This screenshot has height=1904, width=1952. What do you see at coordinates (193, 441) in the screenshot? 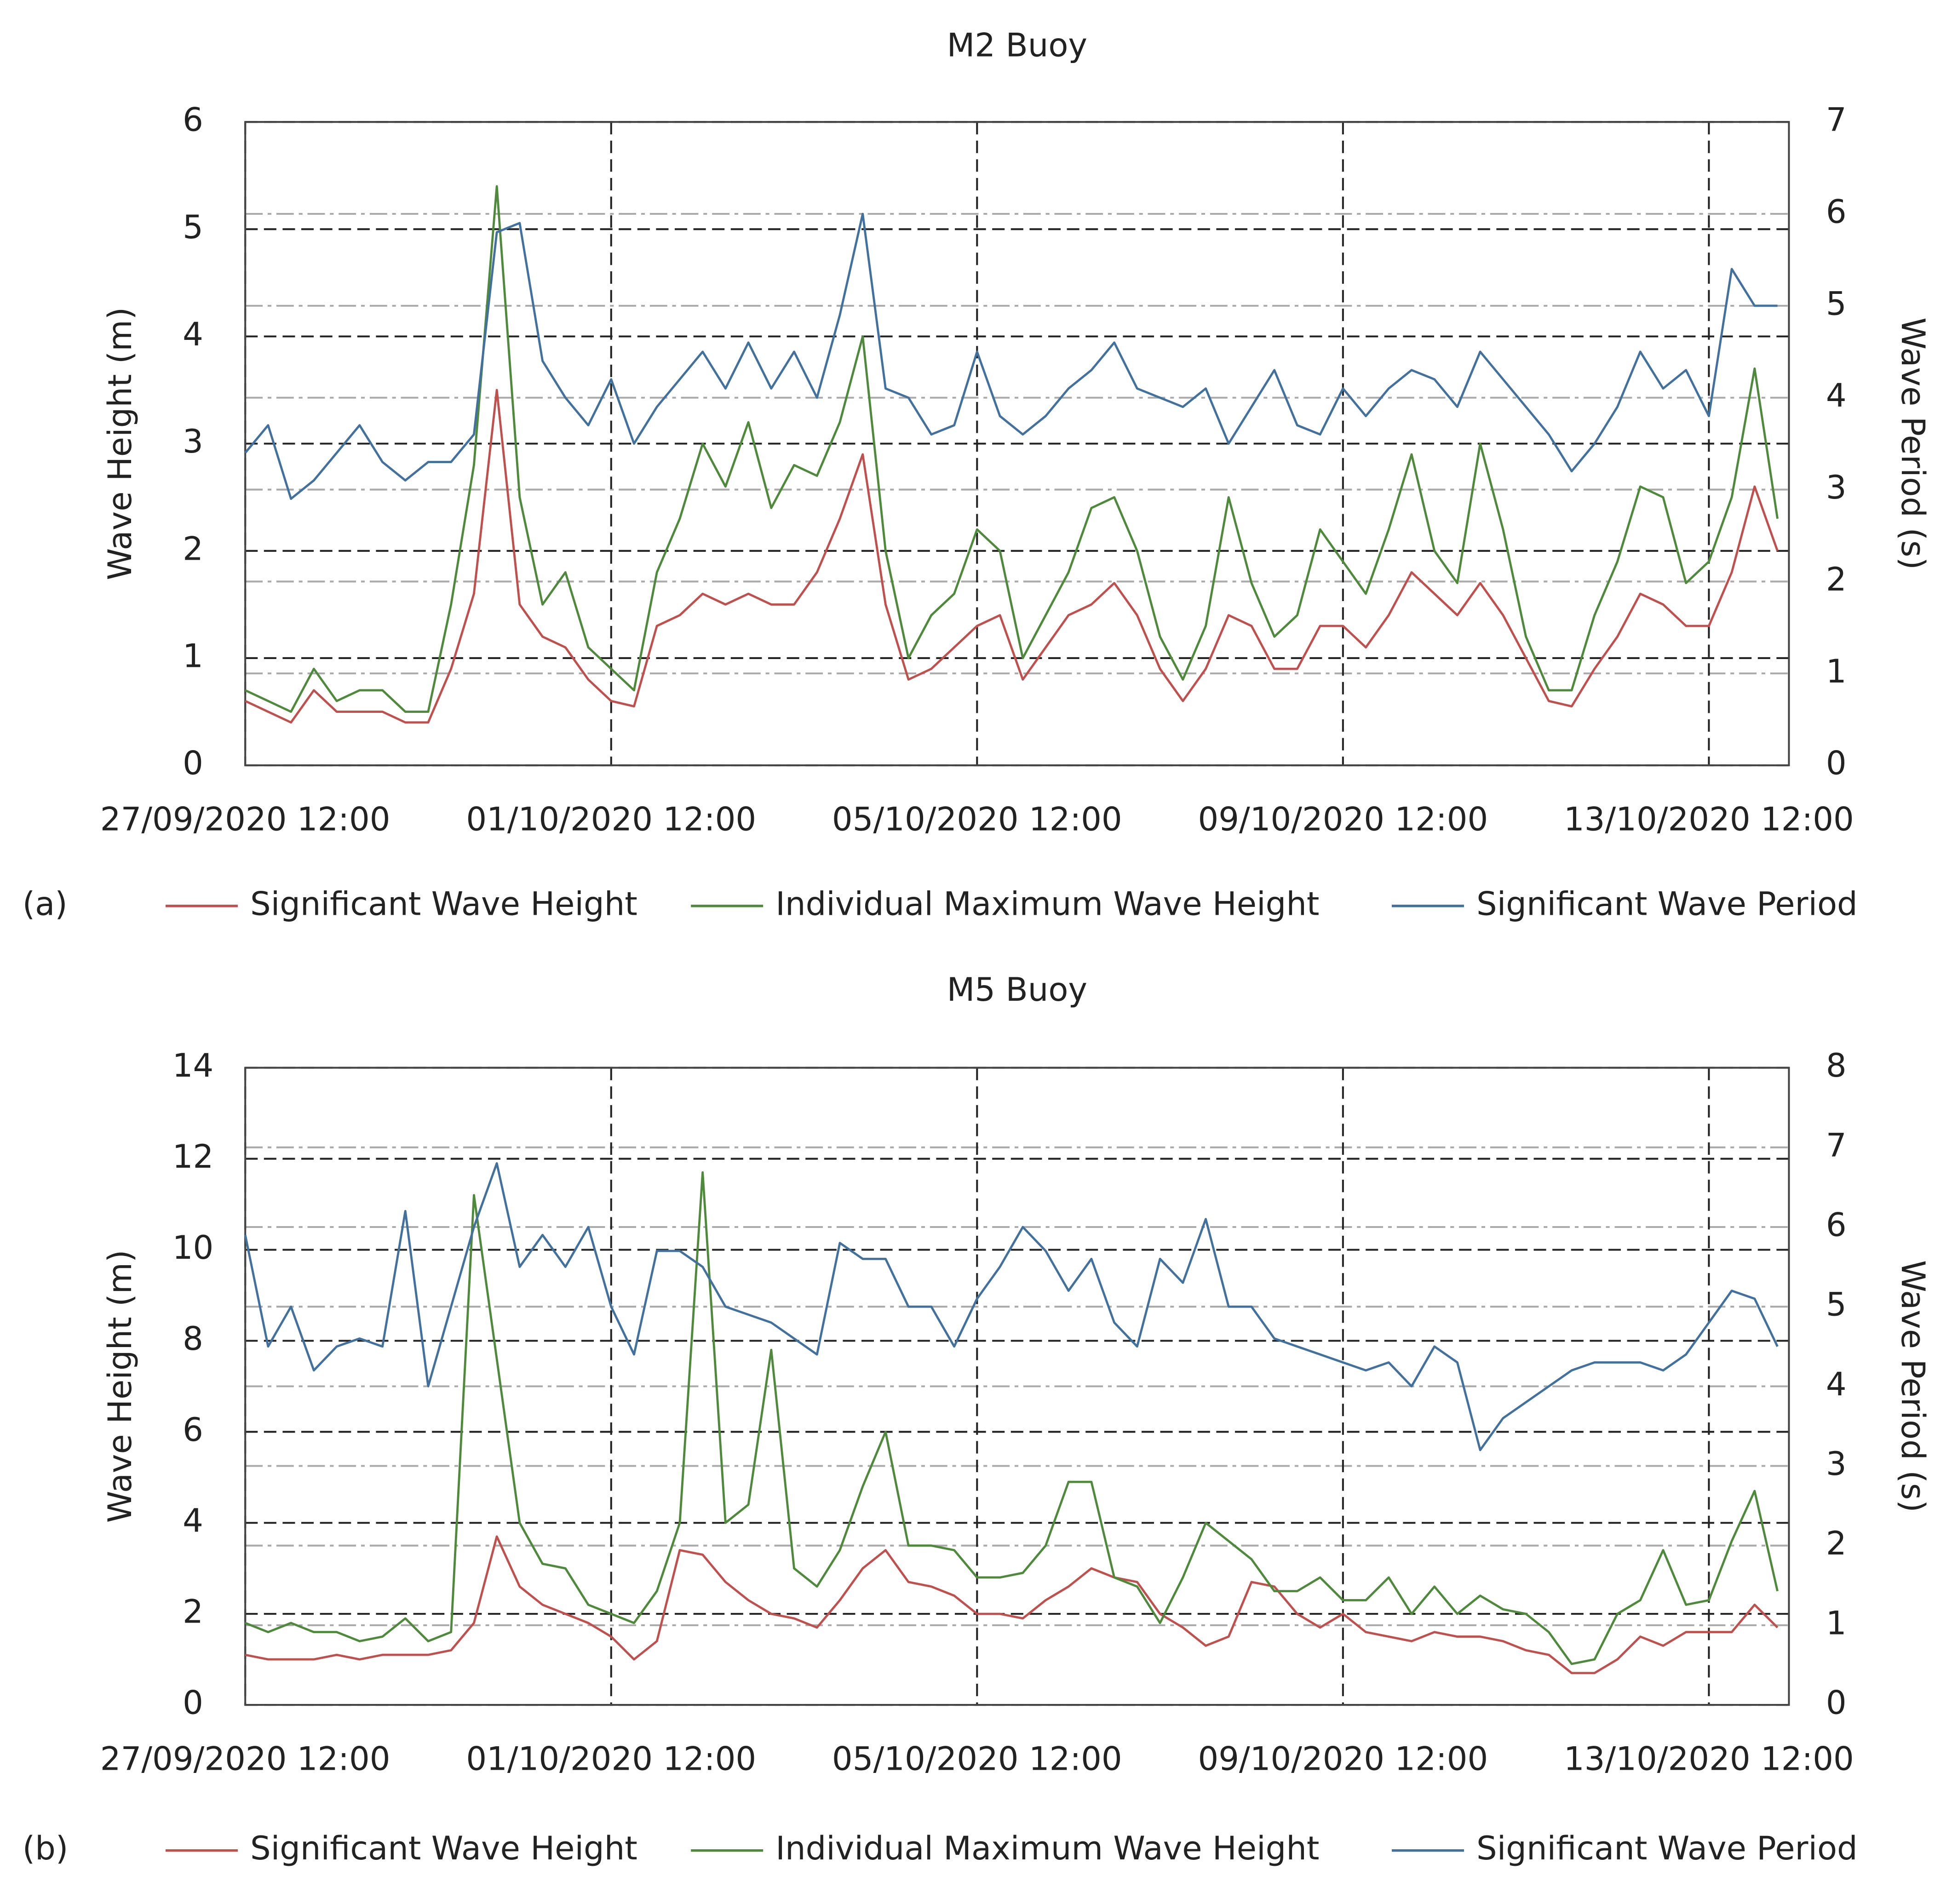
I see `y-tick-label: 3` at bounding box center [193, 441].